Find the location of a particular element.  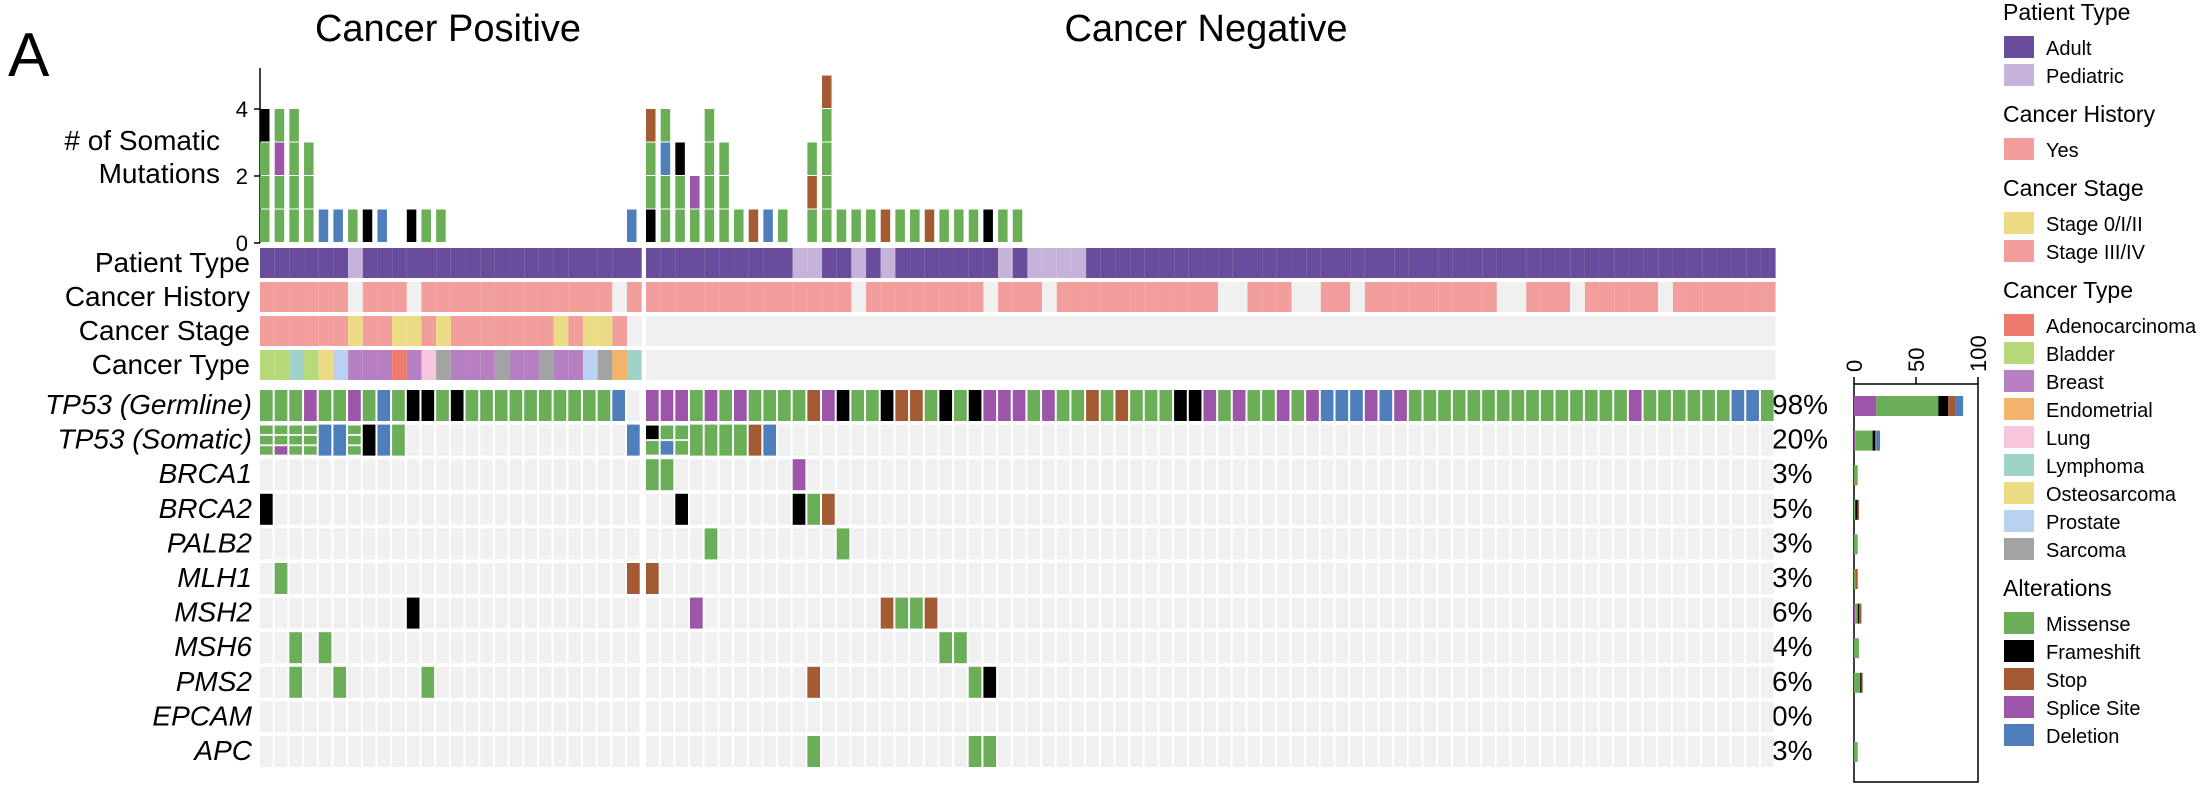

legend-item-label: Osteosarcoma is located at coordinates (2111, 495).